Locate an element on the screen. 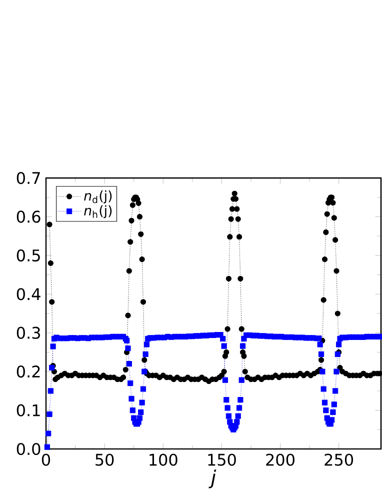 This screenshot has width=382, height=494. y-tick-label: 0.3 is located at coordinates (28, 332).